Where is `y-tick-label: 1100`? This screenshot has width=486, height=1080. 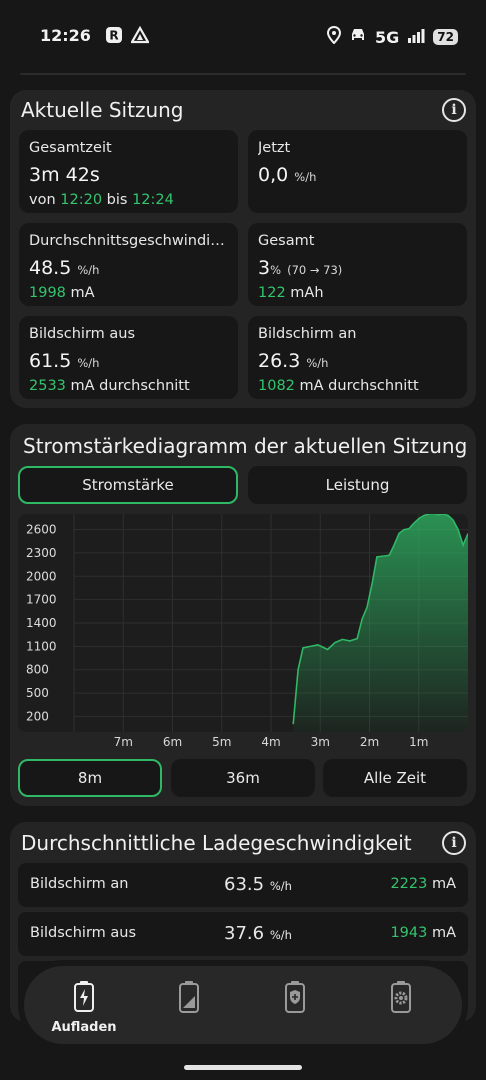
y-tick-label: 1100 is located at coordinates (41, 646).